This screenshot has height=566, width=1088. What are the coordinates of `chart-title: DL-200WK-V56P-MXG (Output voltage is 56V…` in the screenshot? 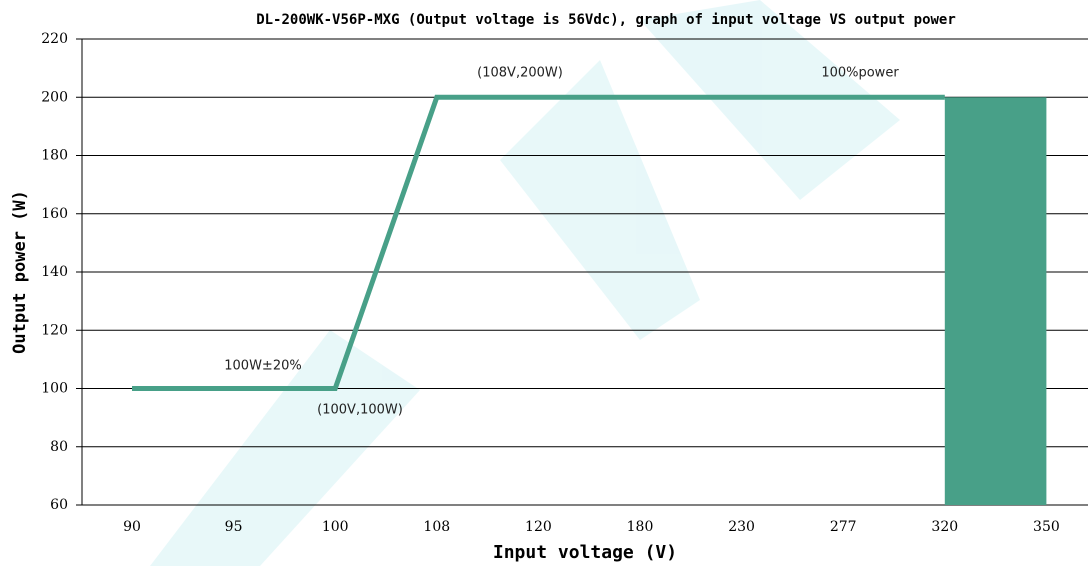 It's located at (606, 20).